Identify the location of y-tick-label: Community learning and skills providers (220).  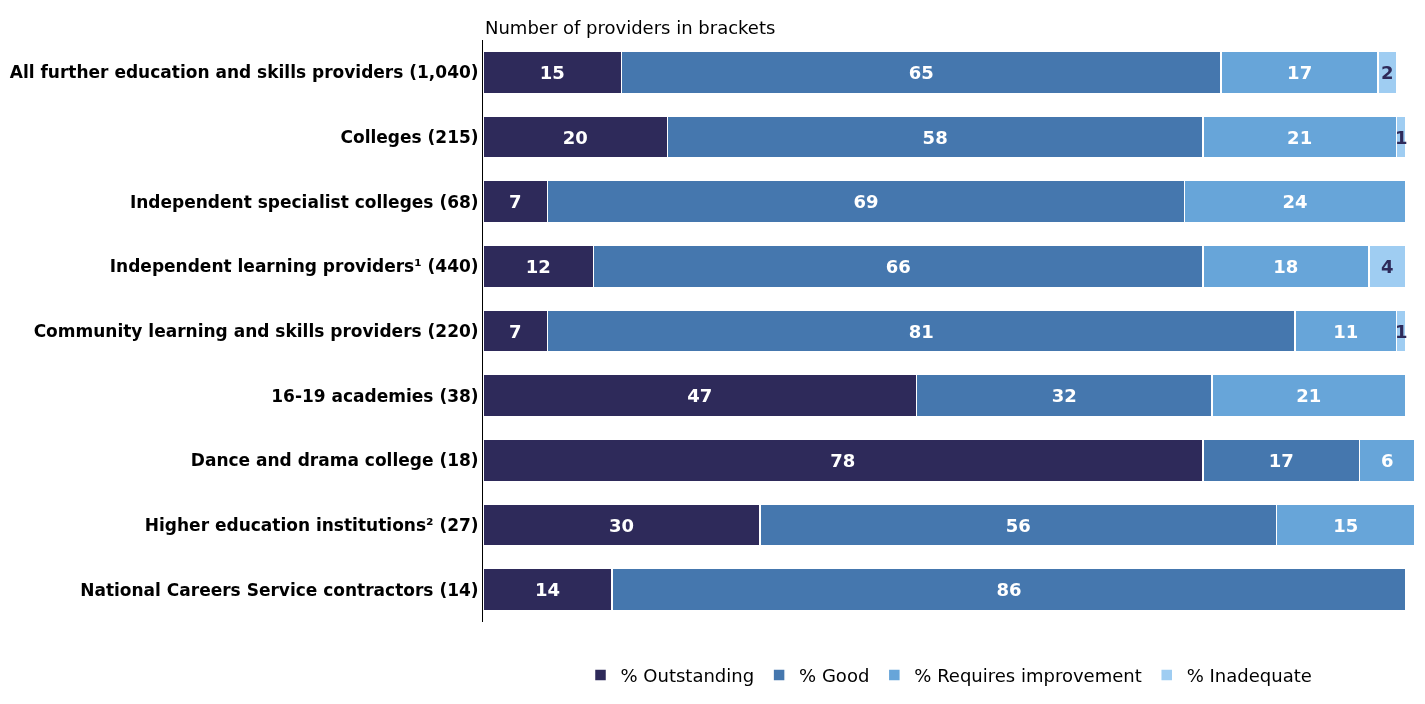
(256, 330).